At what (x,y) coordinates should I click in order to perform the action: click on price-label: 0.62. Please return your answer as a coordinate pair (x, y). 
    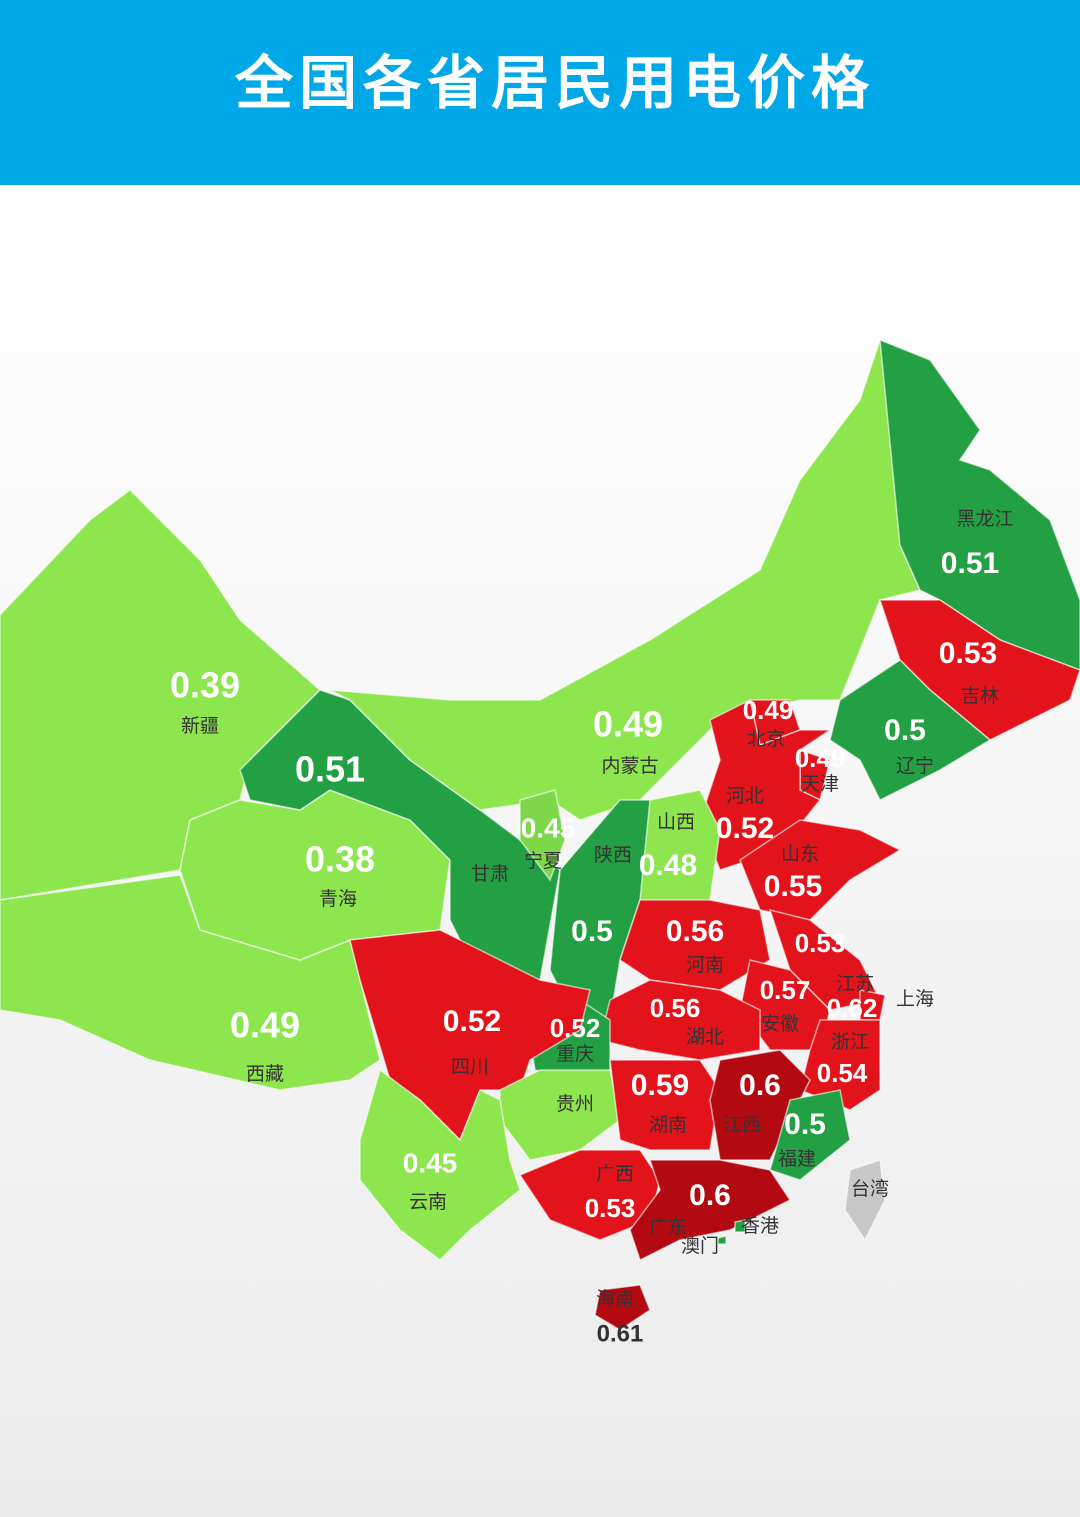
    Looking at the image, I should click on (852, 1008).